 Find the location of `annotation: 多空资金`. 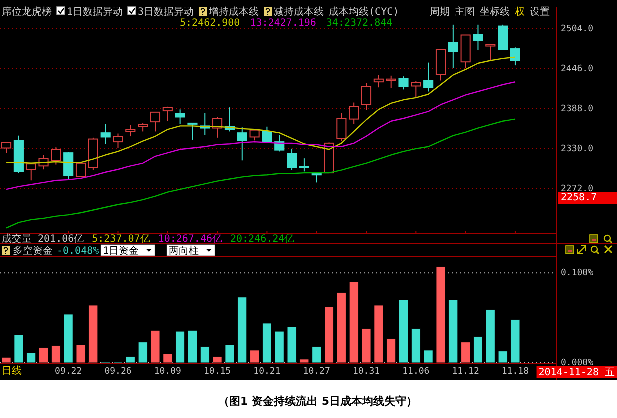

annotation: 多空资金 is located at coordinates (33, 251).